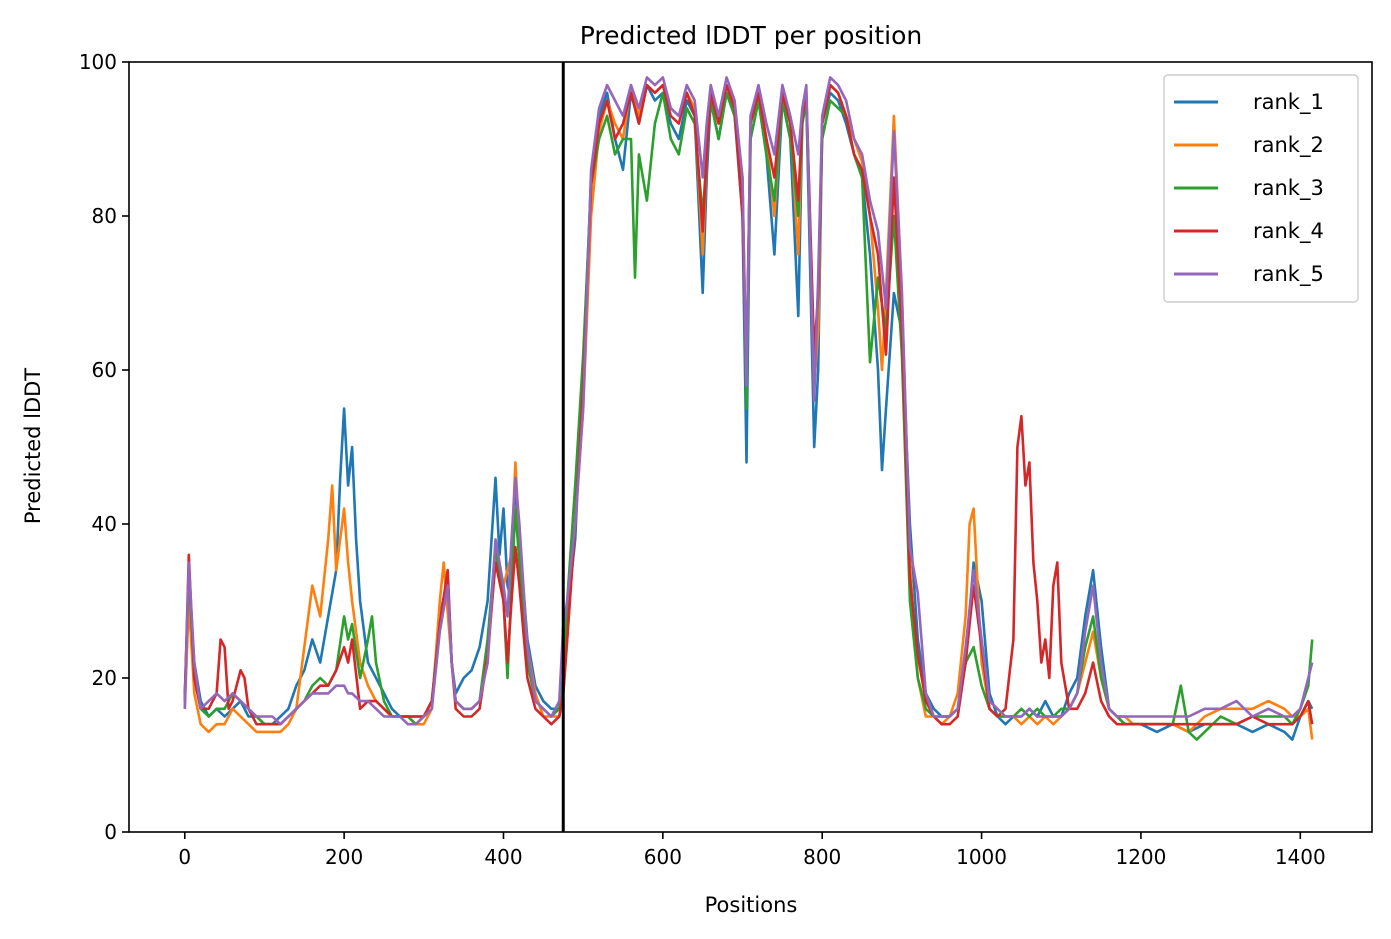 This screenshot has width=1391, height=939. What do you see at coordinates (104, 216) in the screenshot?
I see `y-tick-label: 80` at bounding box center [104, 216].